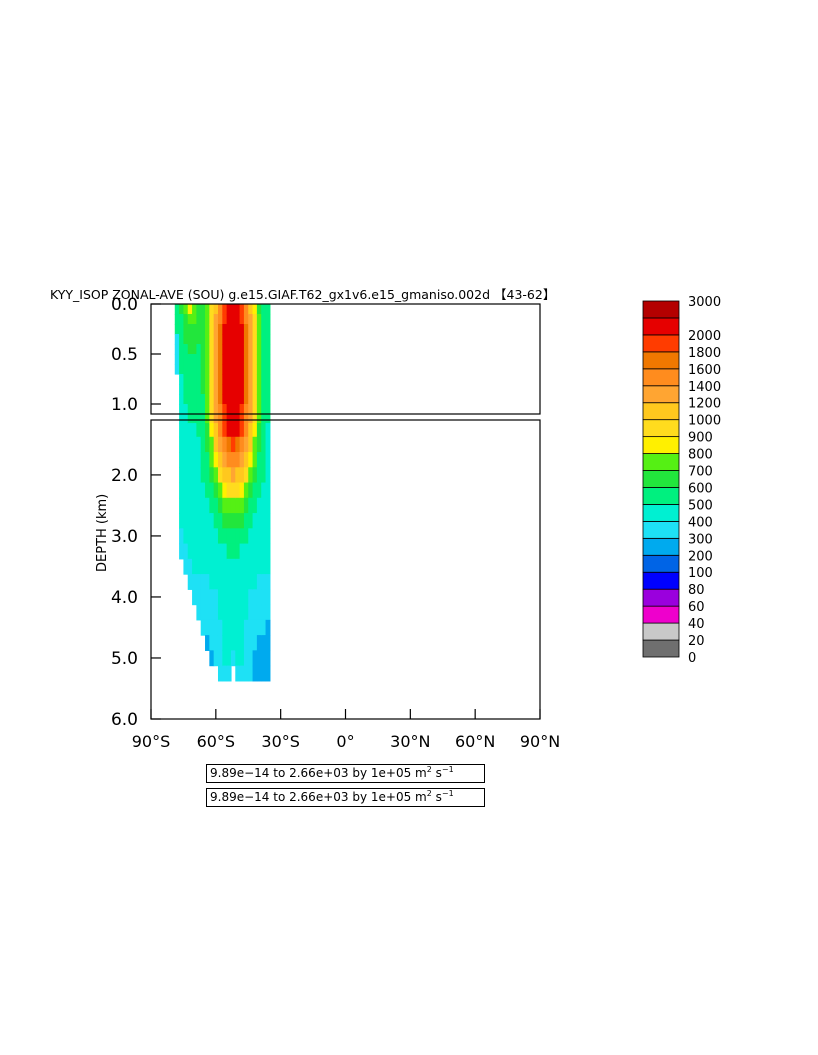 This screenshot has height=1055, width=818. I want to click on colorbar-label: 400, so click(700, 522).